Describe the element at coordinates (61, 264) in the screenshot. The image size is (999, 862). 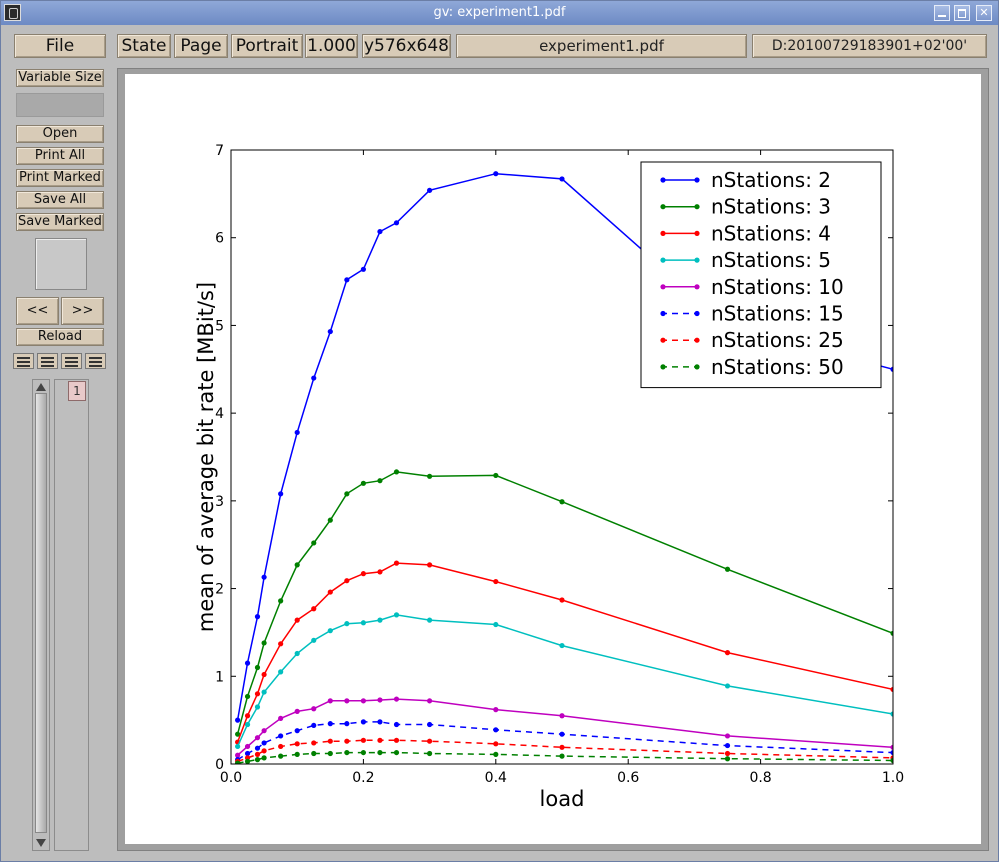
I see `panner` at that location.